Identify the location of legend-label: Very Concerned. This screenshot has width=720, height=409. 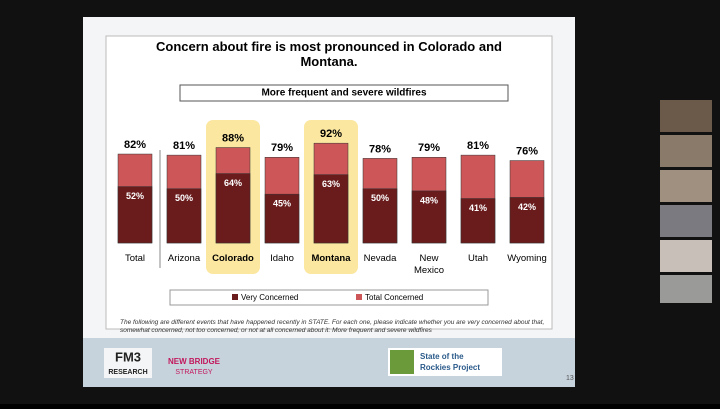
(269, 297).